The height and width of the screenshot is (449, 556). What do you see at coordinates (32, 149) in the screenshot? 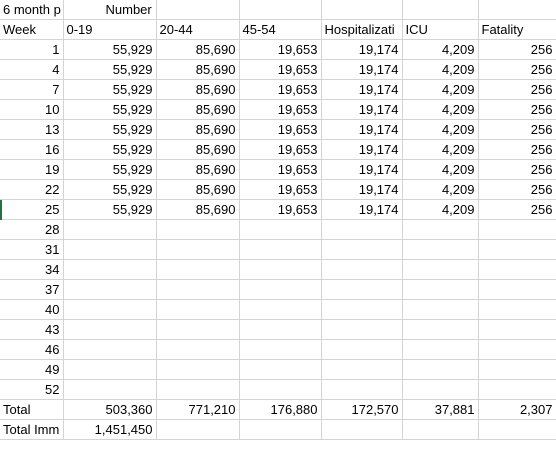
I see `cell-week: 16` at bounding box center [32, 149].